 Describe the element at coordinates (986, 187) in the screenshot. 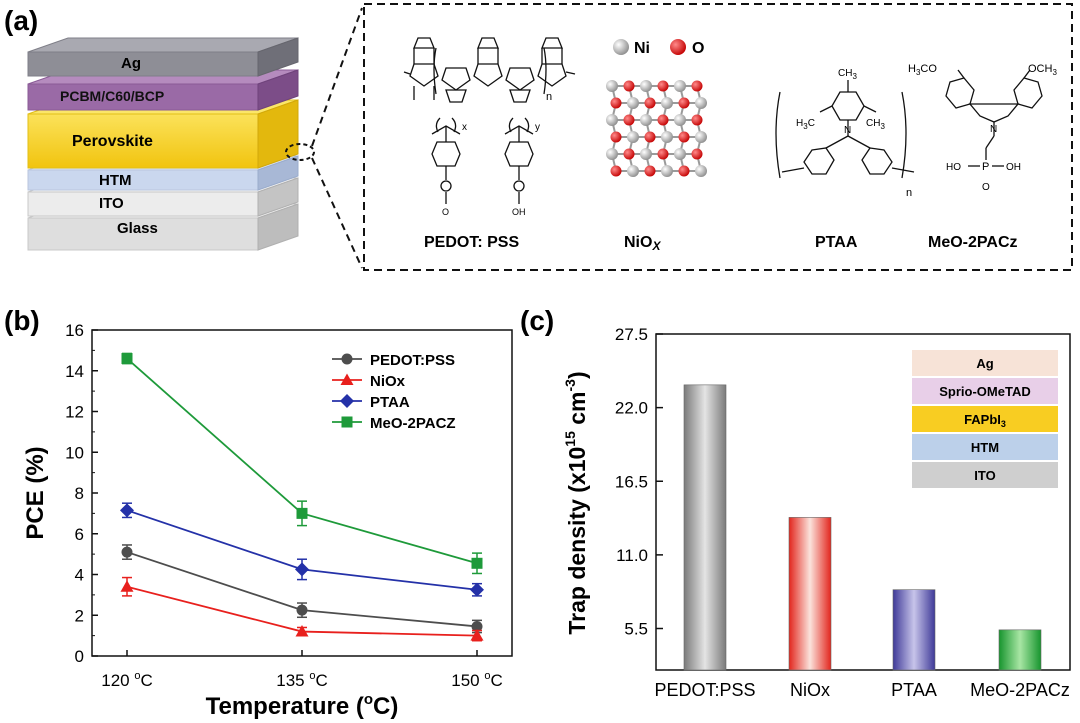

I see `meo-o-bottom: O` at that location.